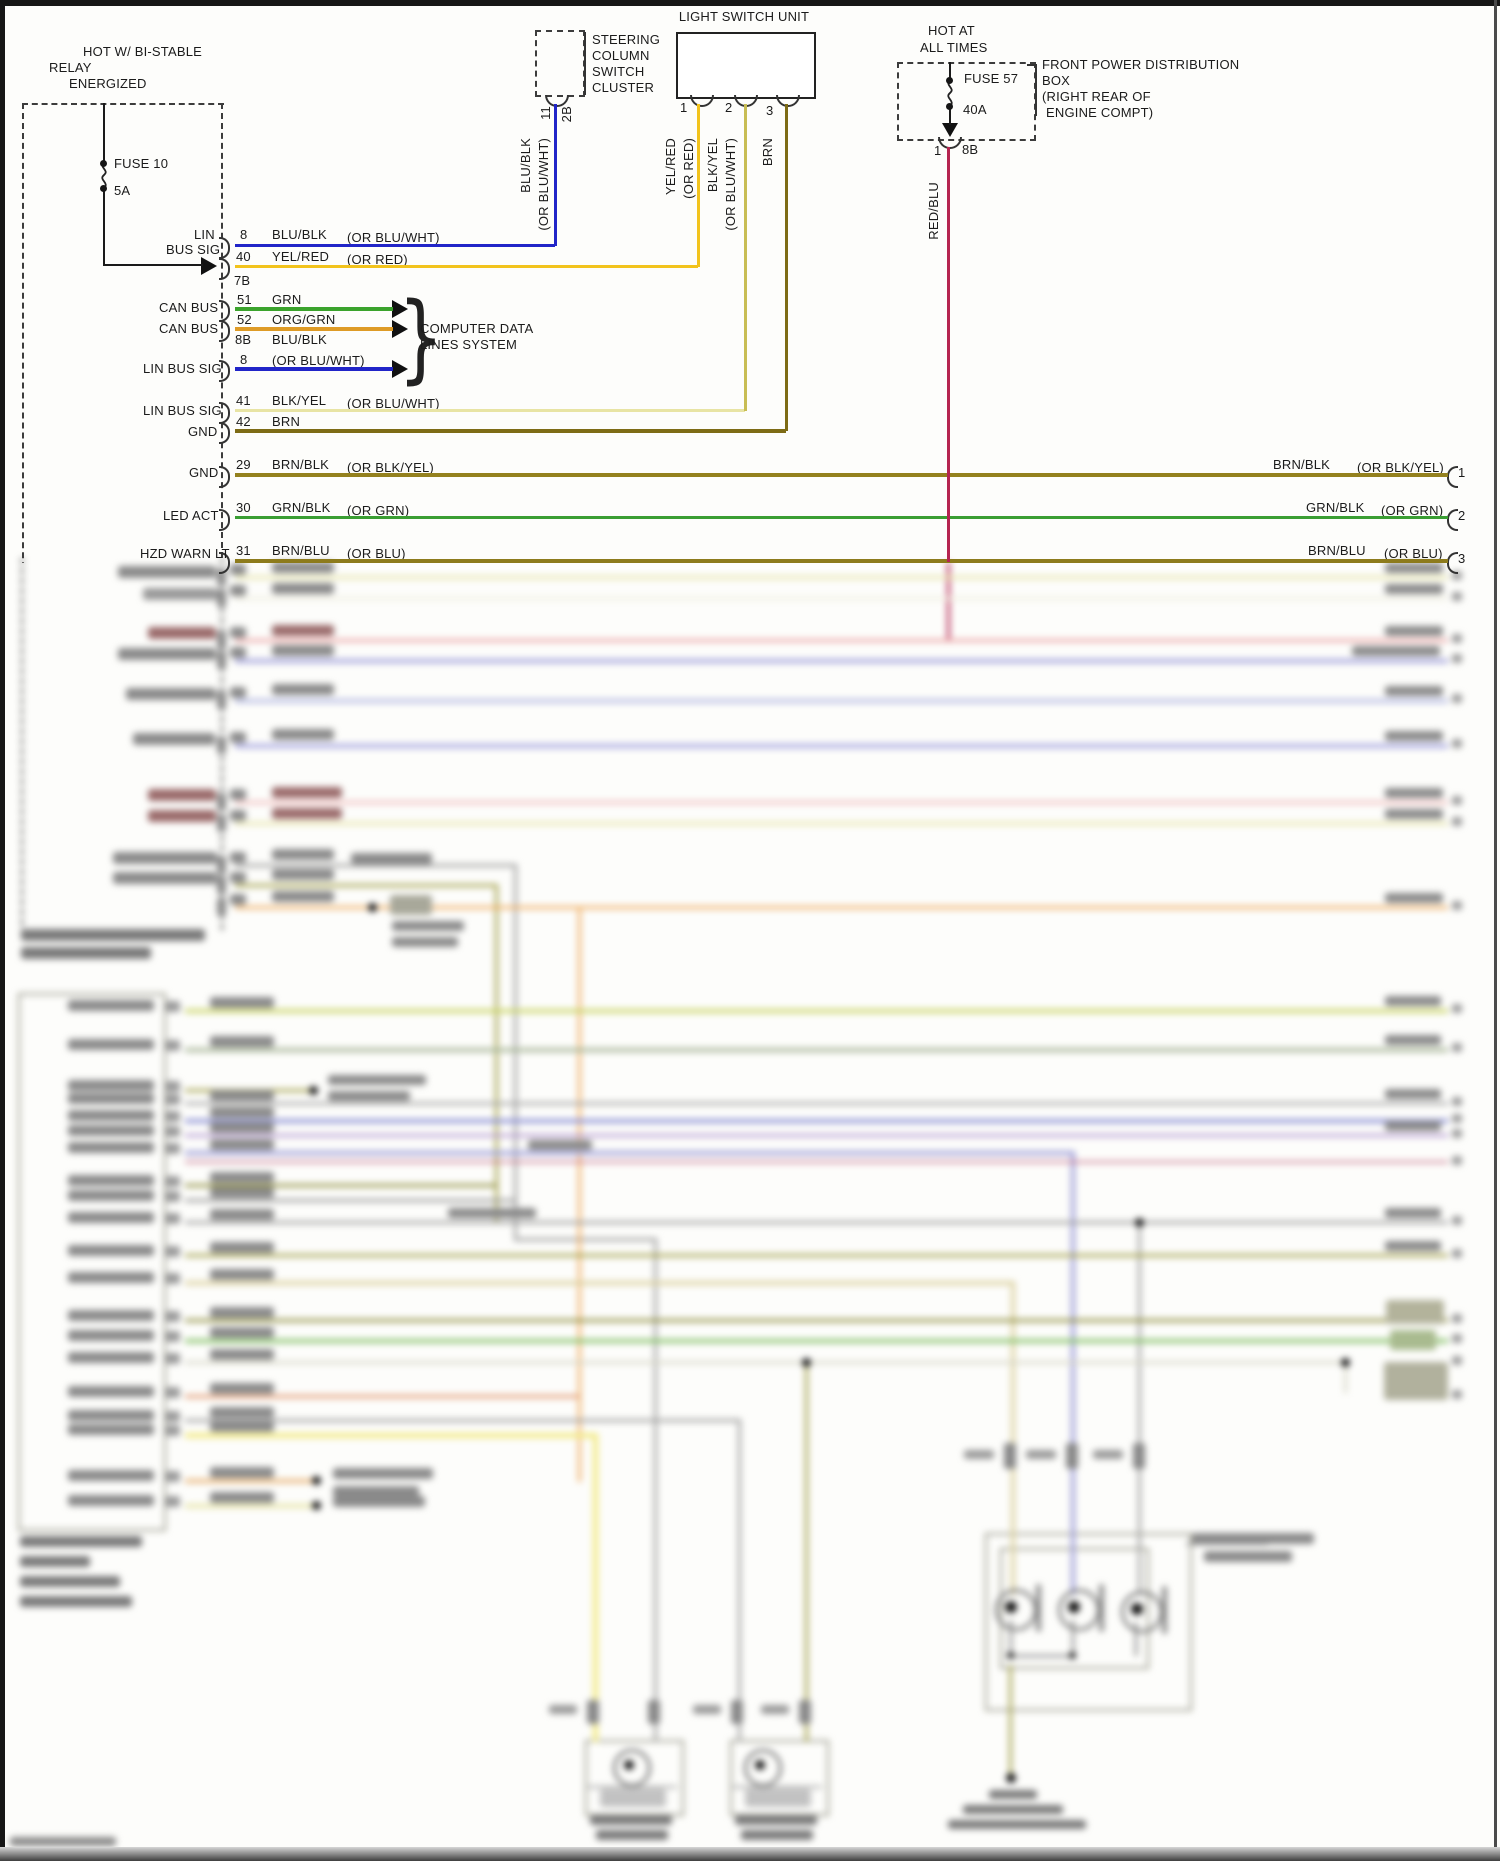 Image resolution: width=1500 pixels, height=1861 pixels. I want to click on lsu-pin-3: 3, so click(770, 110).